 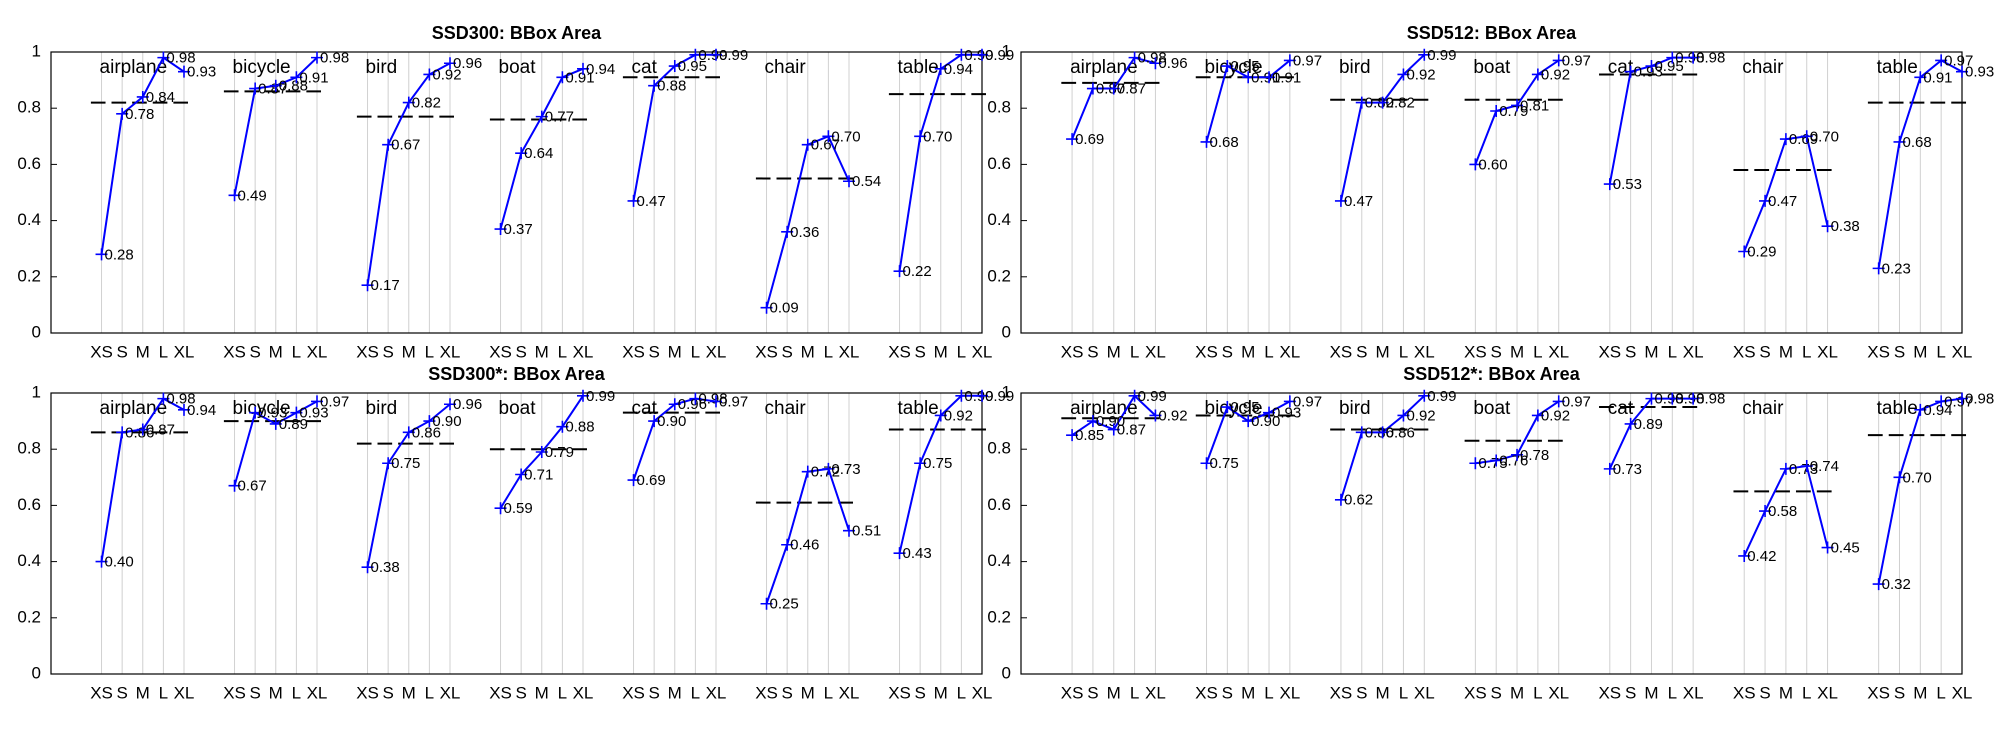 I want to click on value-label: 0.47, so click(x=1358, y=201).